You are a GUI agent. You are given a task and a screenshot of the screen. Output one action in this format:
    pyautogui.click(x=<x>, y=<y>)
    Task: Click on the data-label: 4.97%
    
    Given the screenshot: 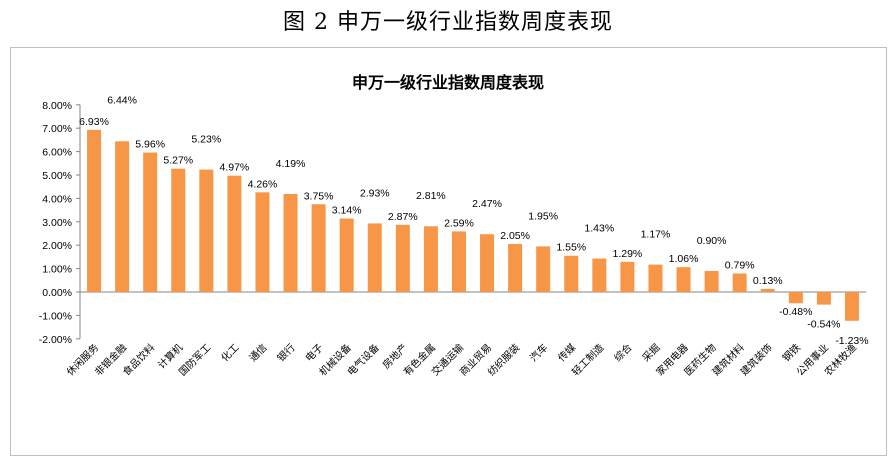 What is the action you would take?
    pyautogui.click(x=235, y=168)
    